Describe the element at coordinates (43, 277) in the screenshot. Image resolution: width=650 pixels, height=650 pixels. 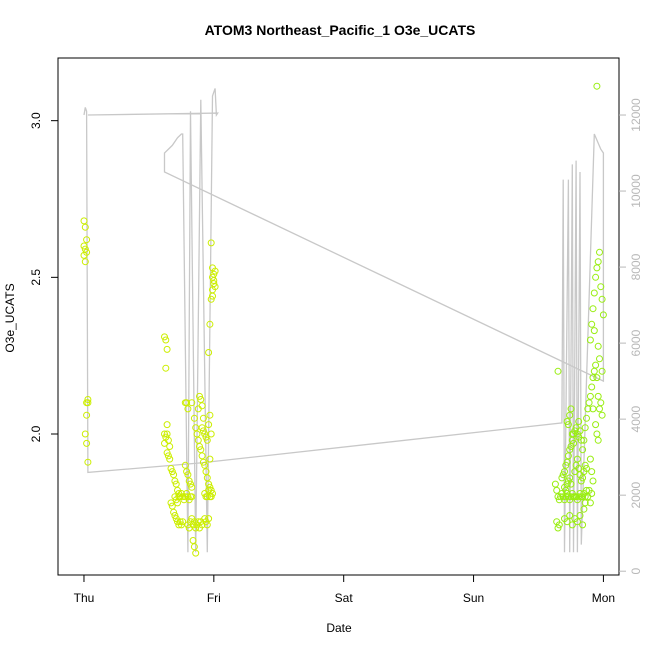
I see `y-axis-left: 2.0 2.5 3.0` at that location.